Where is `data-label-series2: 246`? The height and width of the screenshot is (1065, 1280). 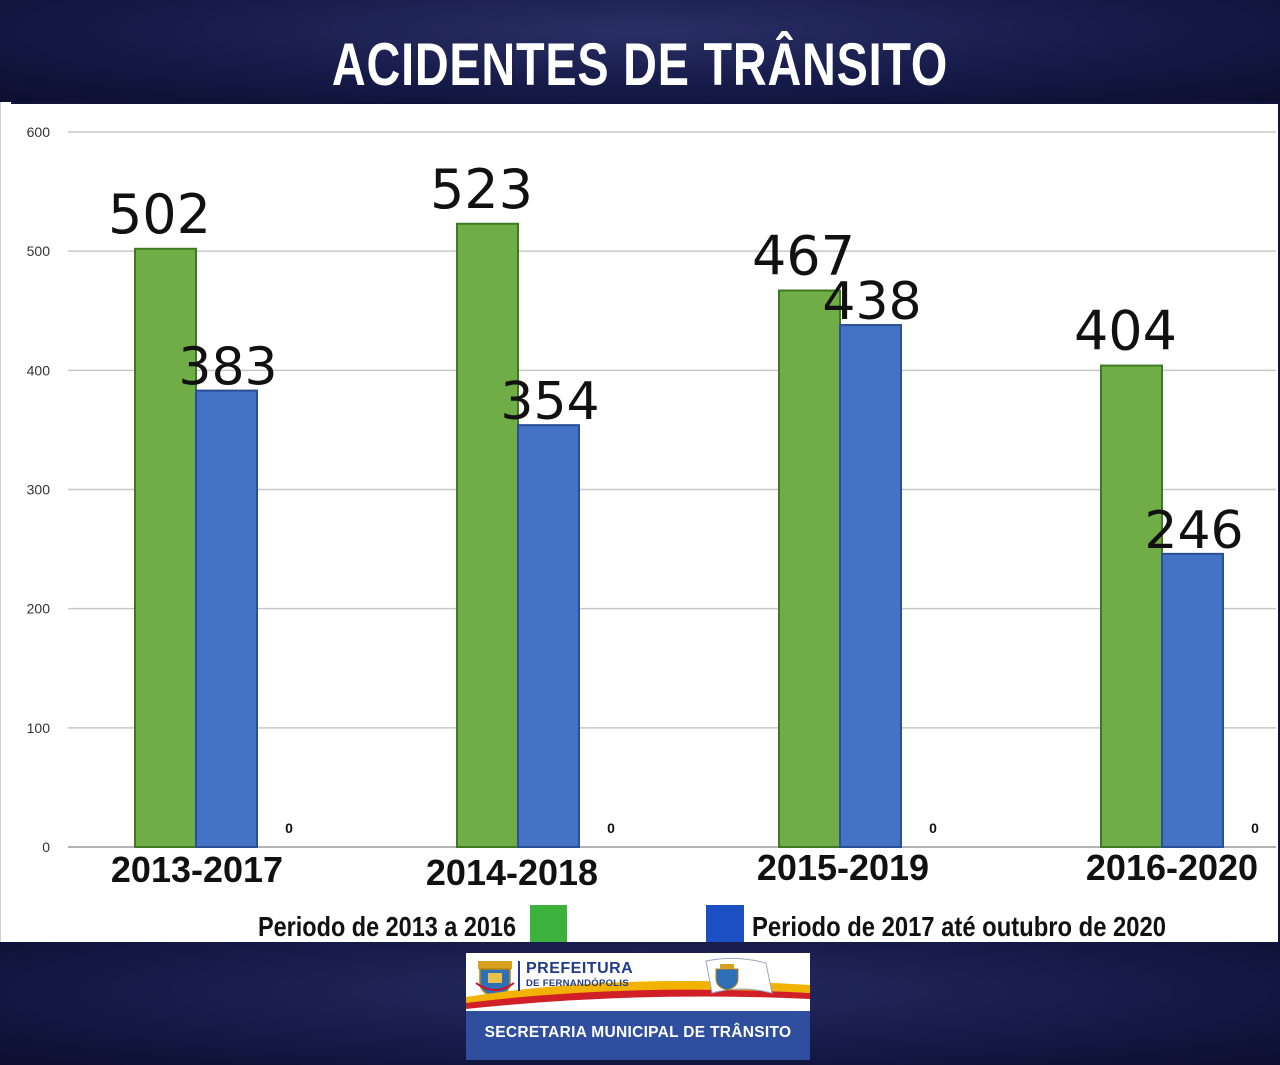
data-label-series2: 246 is located at coordinates (1193, 531).